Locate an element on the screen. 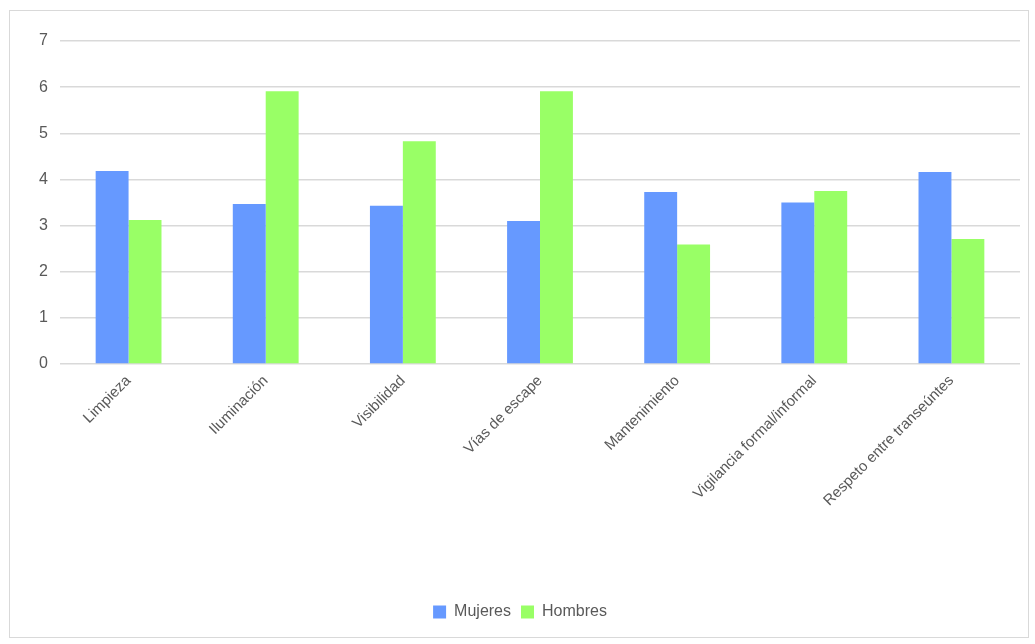 This screenshot has width=1035, height=644. y-tick-label: 2 is located at coordinates (44, 271).